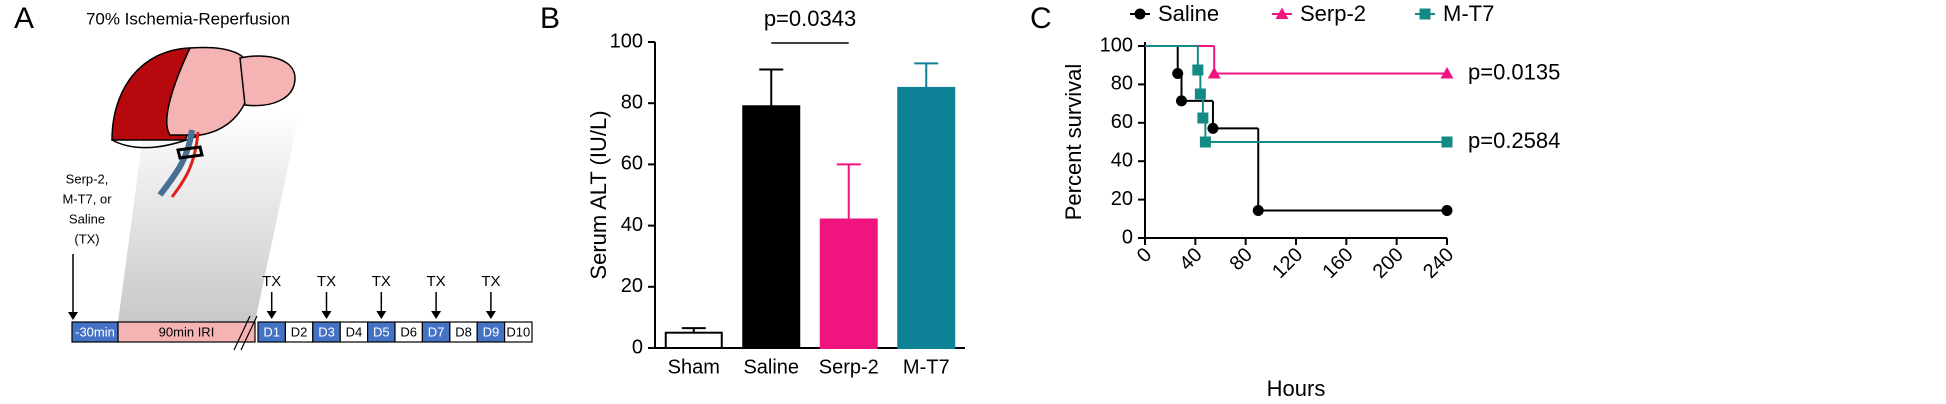 Image resolution: width=1946 pixels, height=404 pixels. Describe the element at coordinates (271, 331) in the screenshot. I see `timeline-label: D1` at that location.